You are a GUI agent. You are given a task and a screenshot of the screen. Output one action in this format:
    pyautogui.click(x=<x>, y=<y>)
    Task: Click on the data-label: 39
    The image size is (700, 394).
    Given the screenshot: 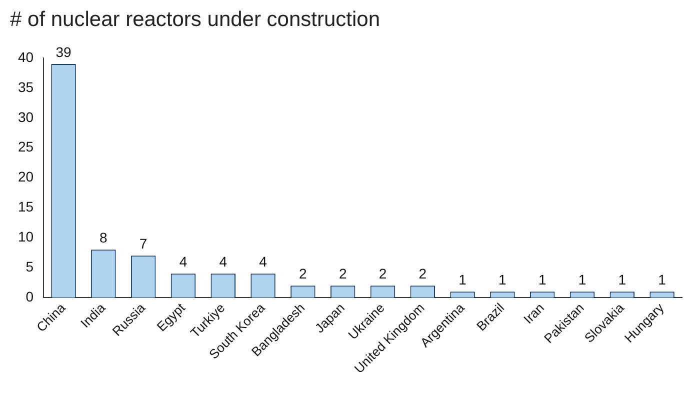 What is the action you would take?
    pyautogui.click(x=64, y=52)
    